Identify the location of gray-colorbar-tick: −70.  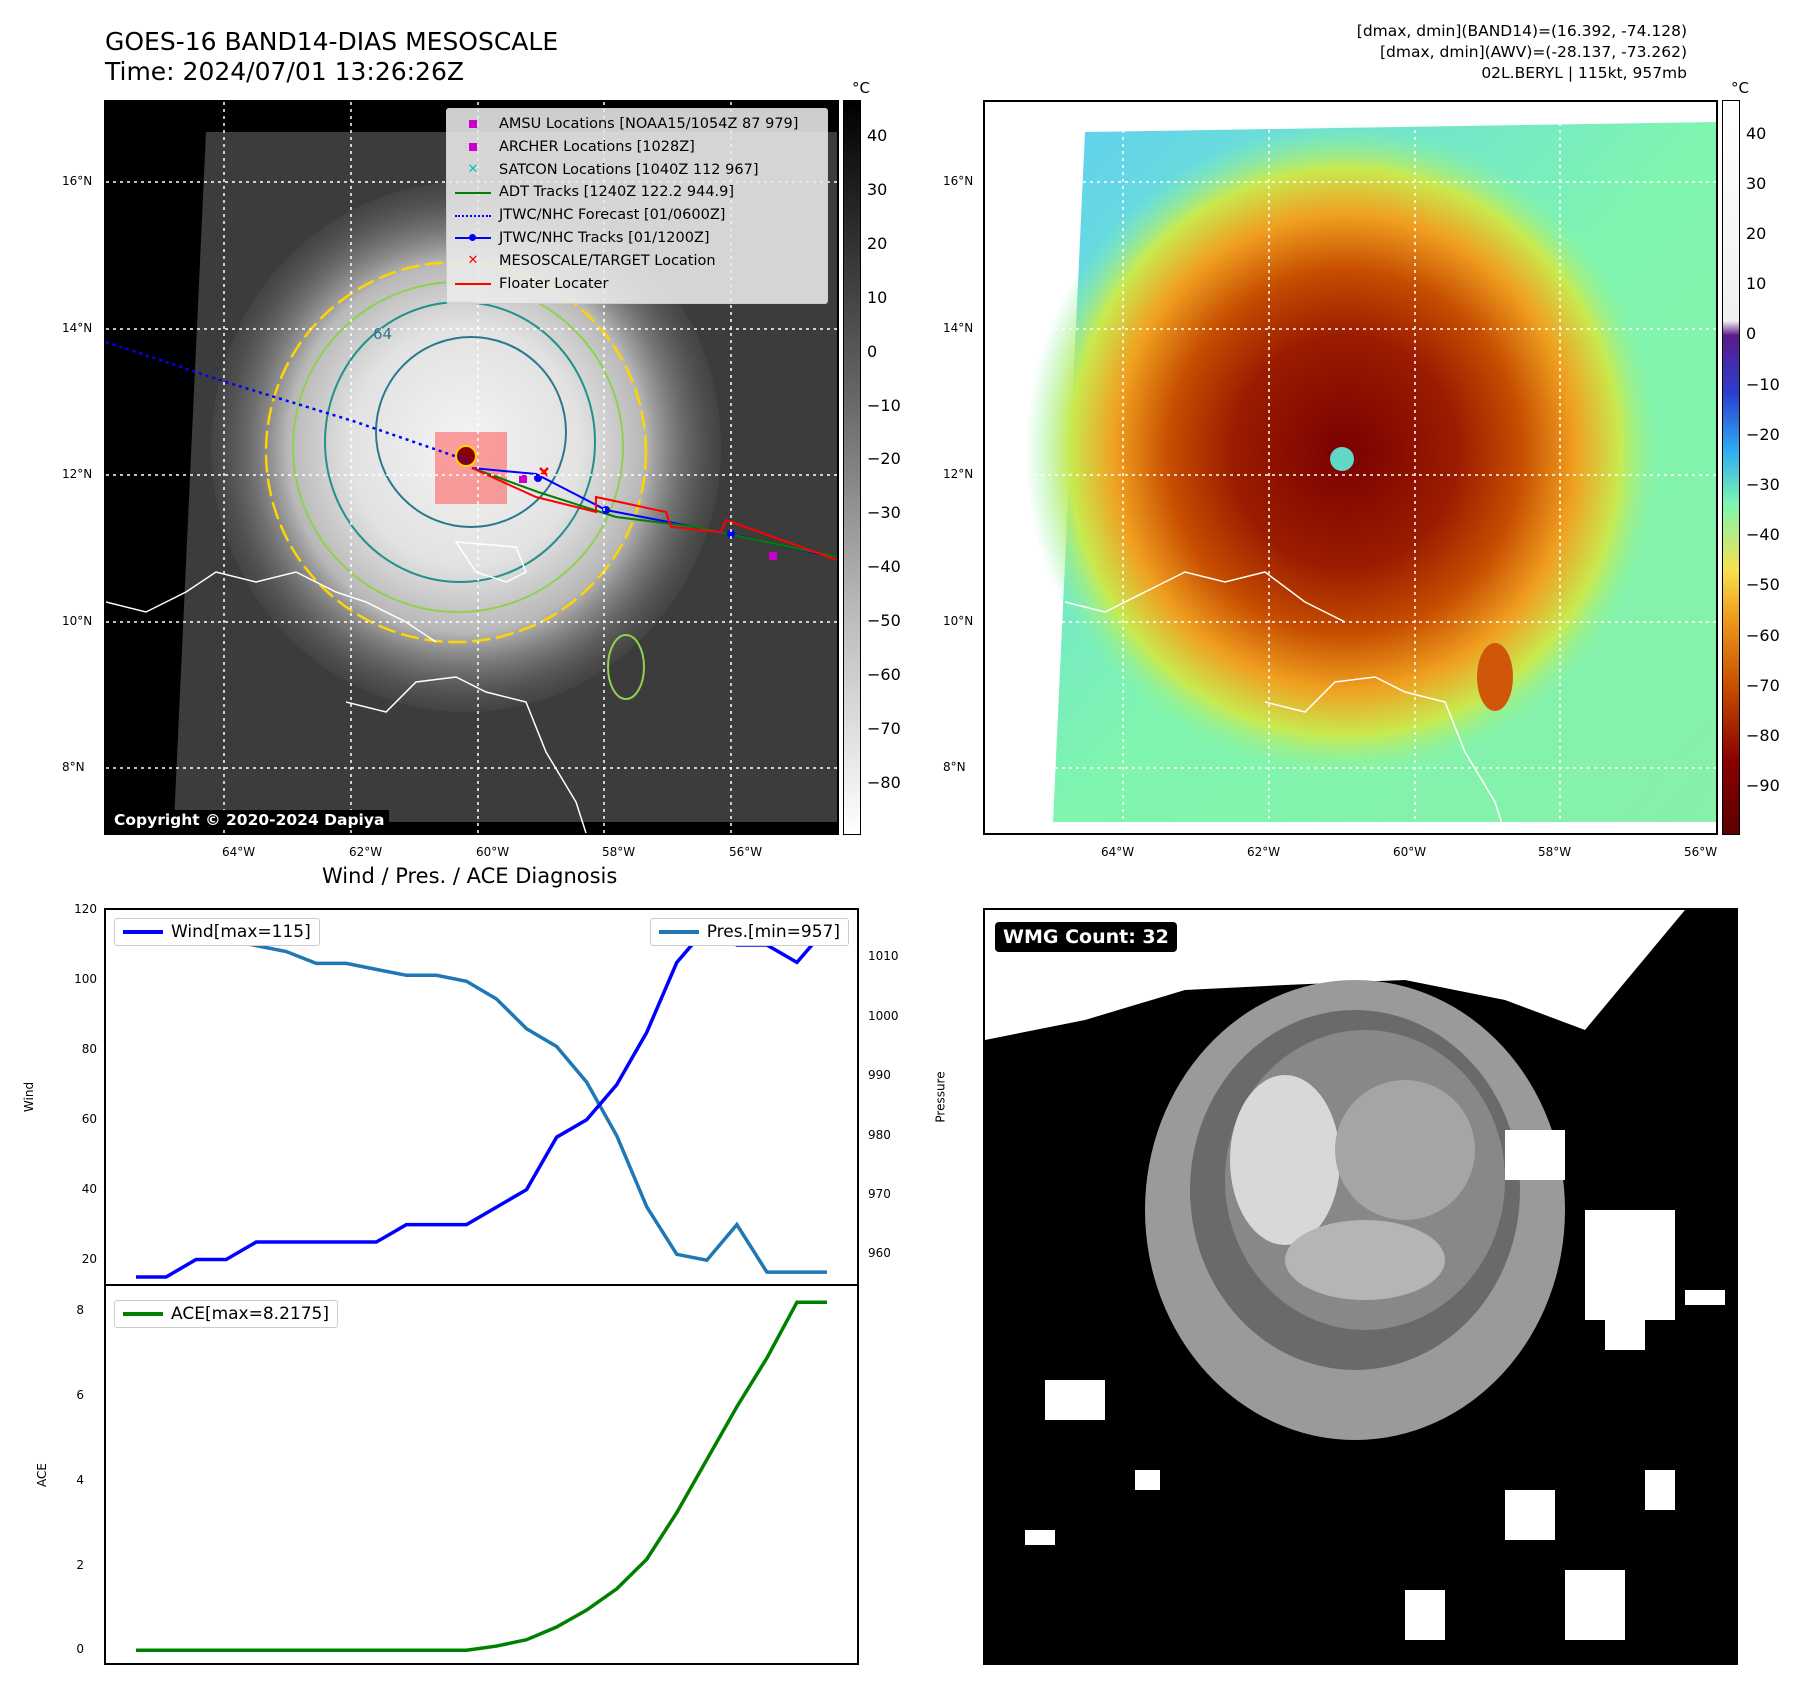
(884, 728).